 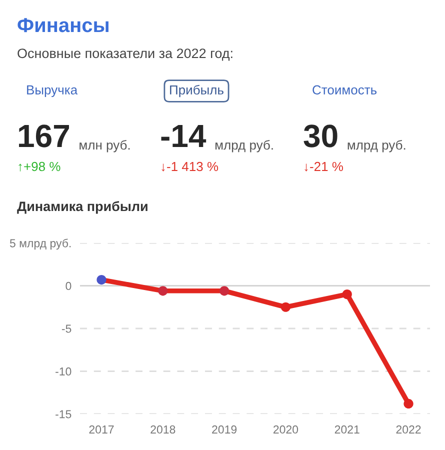 I want to click on text: Финансы, so click(x=63, y=25).